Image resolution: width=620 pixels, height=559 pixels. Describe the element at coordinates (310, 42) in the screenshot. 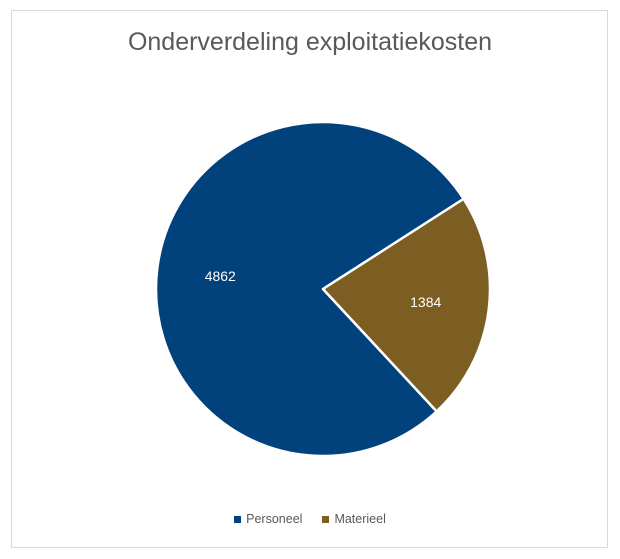

I see `chart-title: Onderverdeling exploitatiekosten` at that location.